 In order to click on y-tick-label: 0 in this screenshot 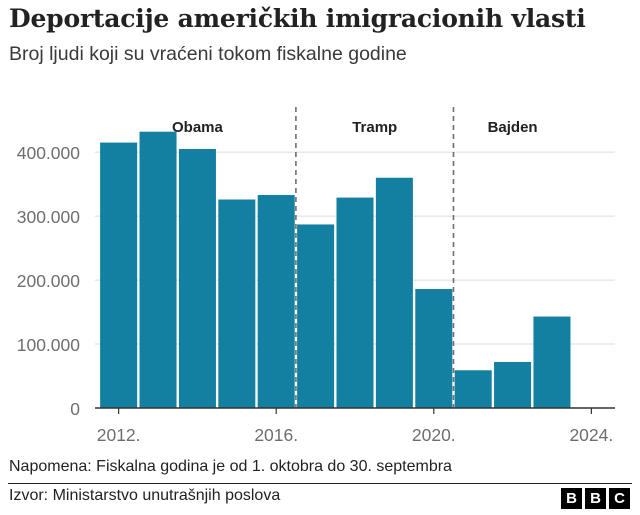, I will do `click(75, 409)`.